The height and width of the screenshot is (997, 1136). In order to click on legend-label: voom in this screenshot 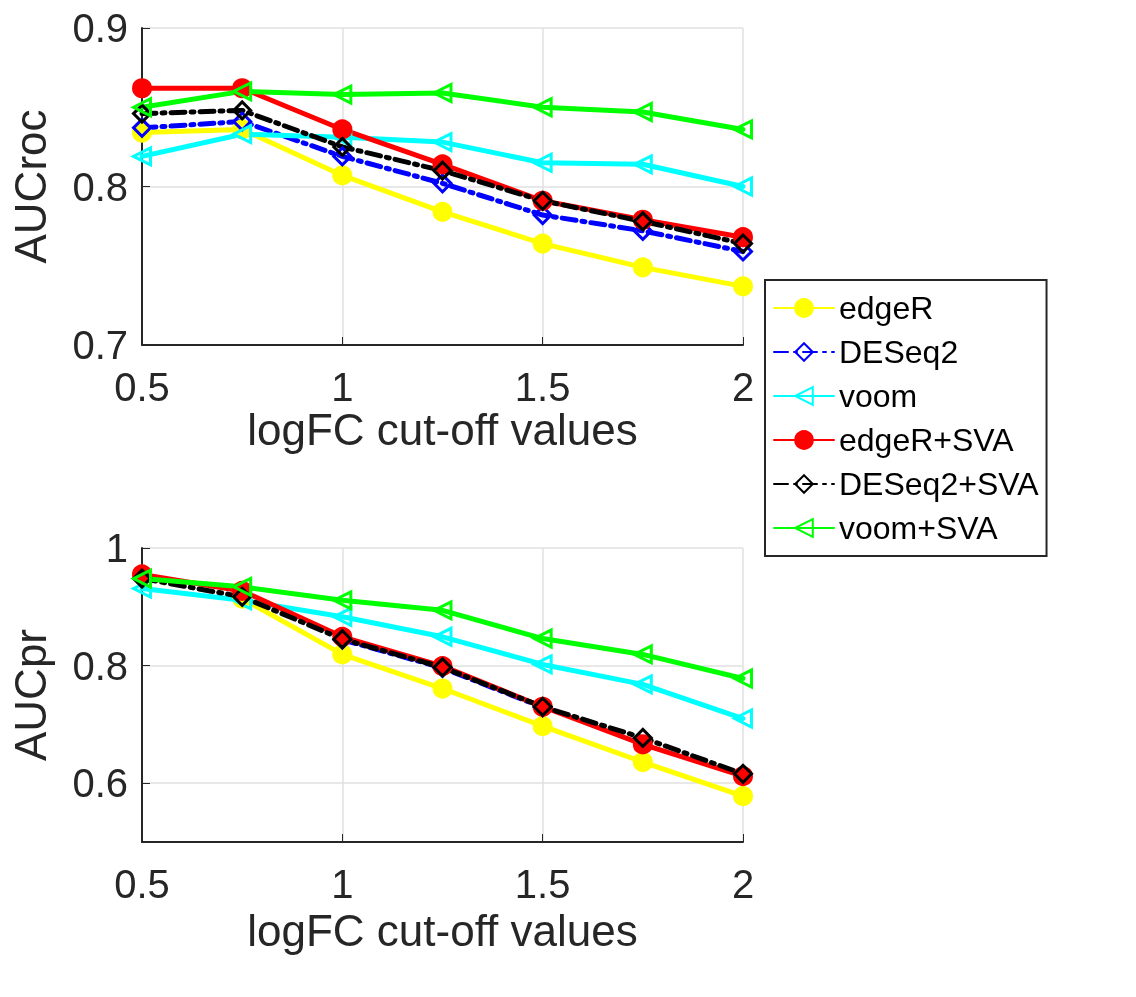, I will do `click(878, 396)`.